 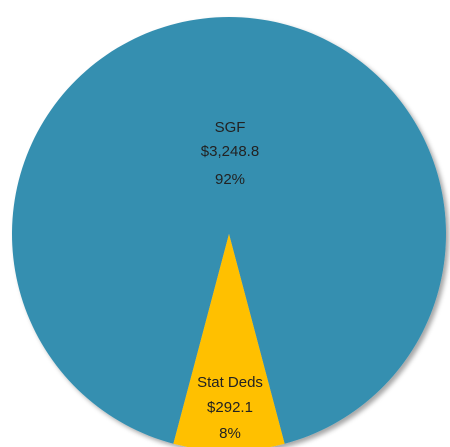 I want to click on slice-value-label: $3,248.8, so click(x=230, y=151).